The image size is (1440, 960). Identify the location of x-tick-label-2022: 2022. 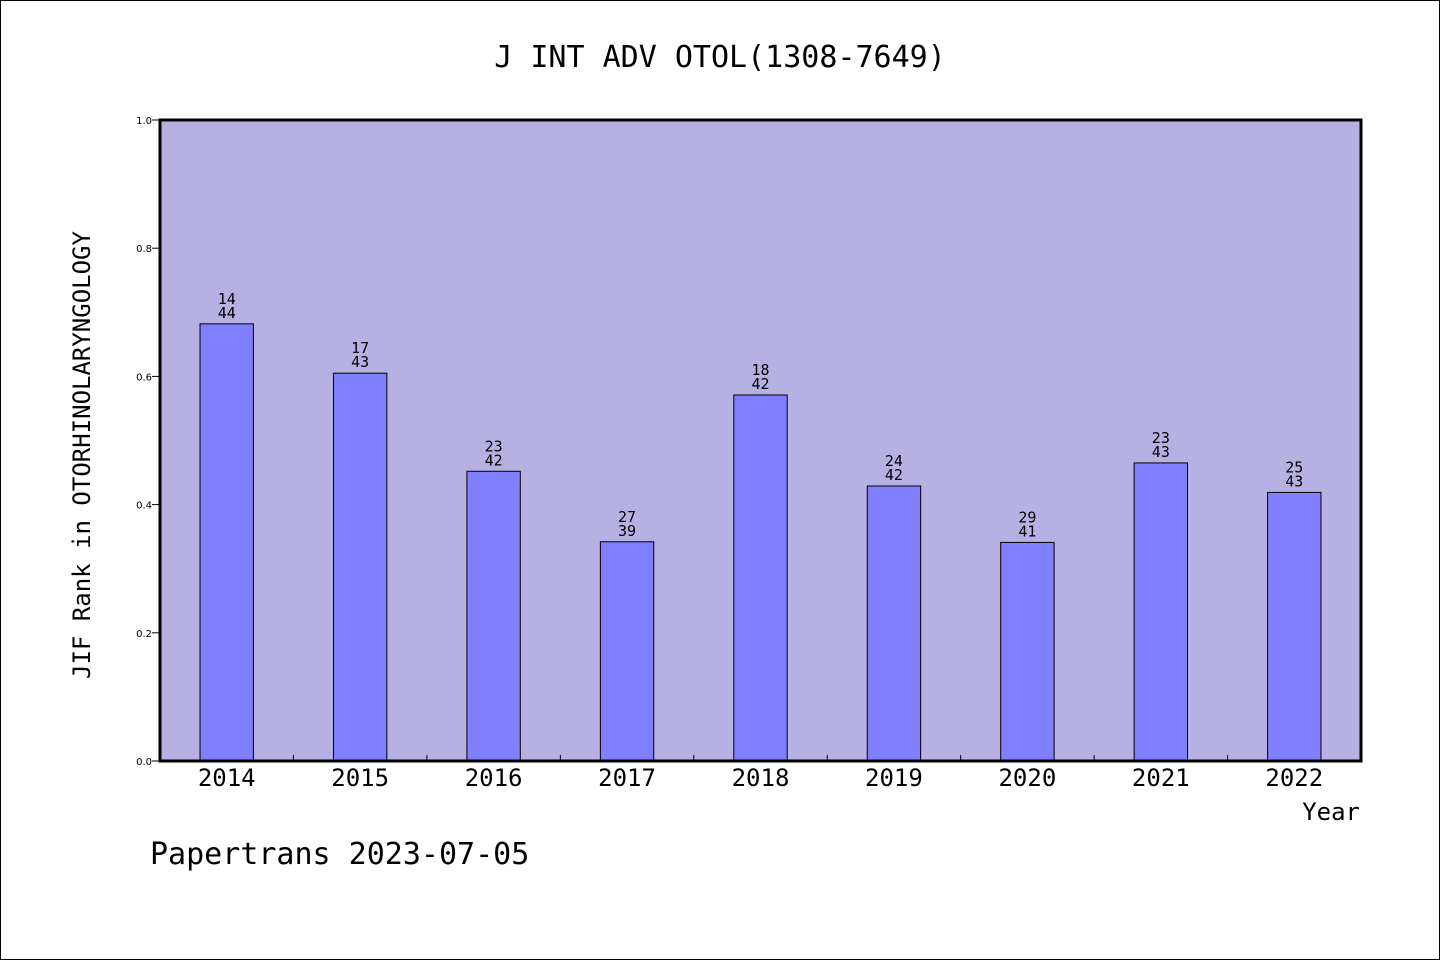
(1294, 778).